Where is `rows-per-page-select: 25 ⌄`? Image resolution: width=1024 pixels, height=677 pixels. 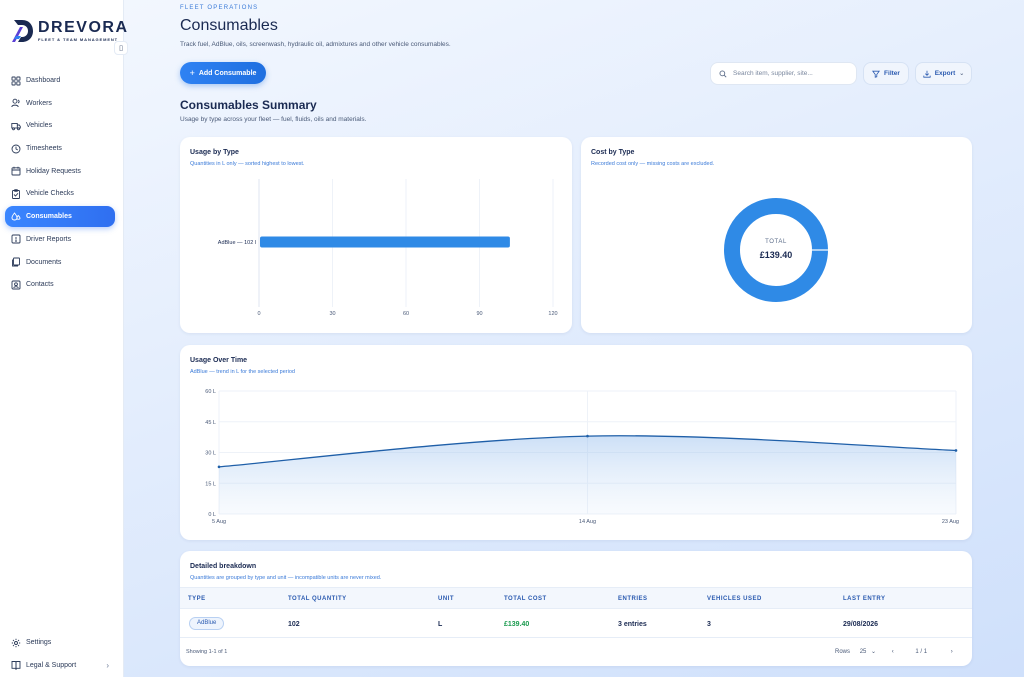
rows-per-page-select: 25 ⌄ is located at coordinates (869, 652).